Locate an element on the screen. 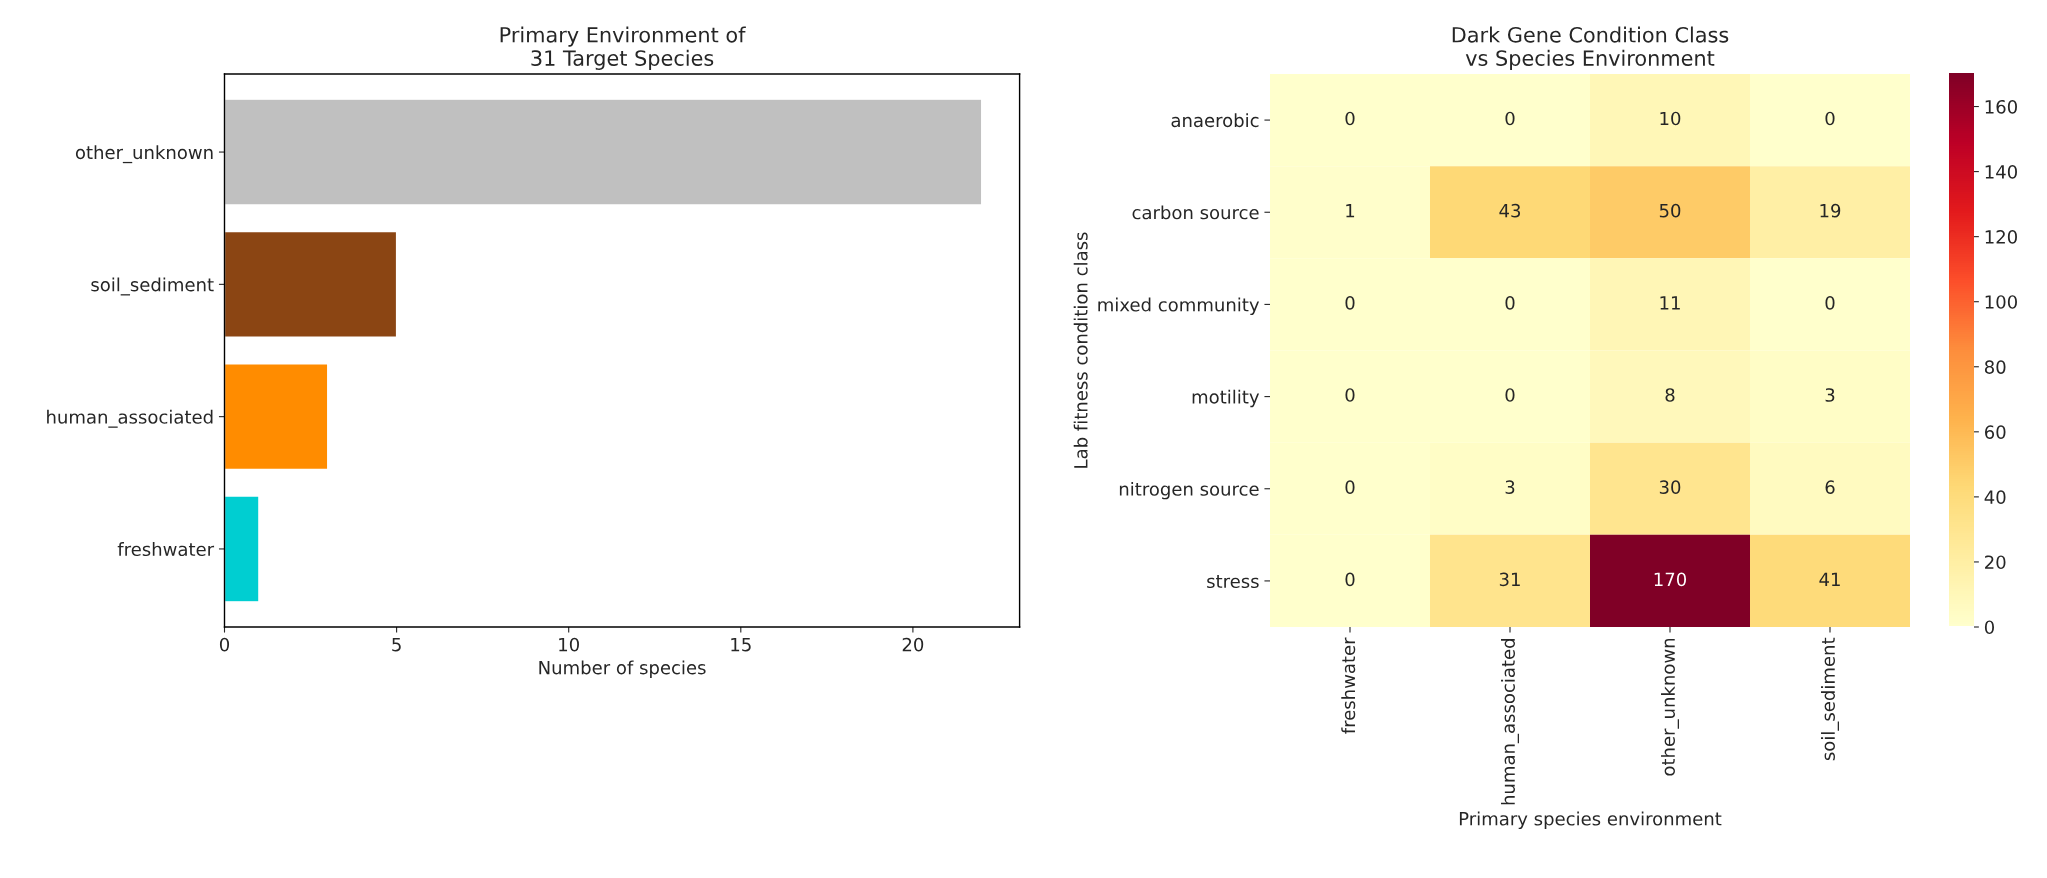 The image size is (2047, 878). x-tick-label: 5 is located at coordinates (396, 644).